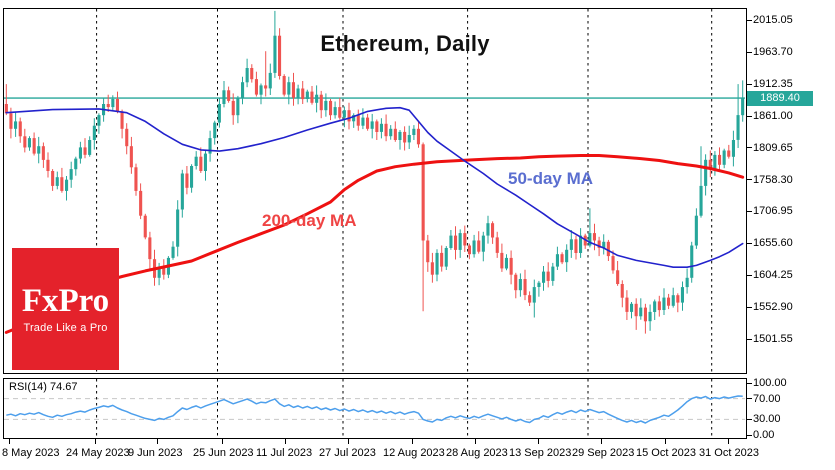 This screenshot has width=835, height=470. Describe the element at coordinates (773, 20) in the screenshot. I see `price-axis-label: 2015.05` at that location.